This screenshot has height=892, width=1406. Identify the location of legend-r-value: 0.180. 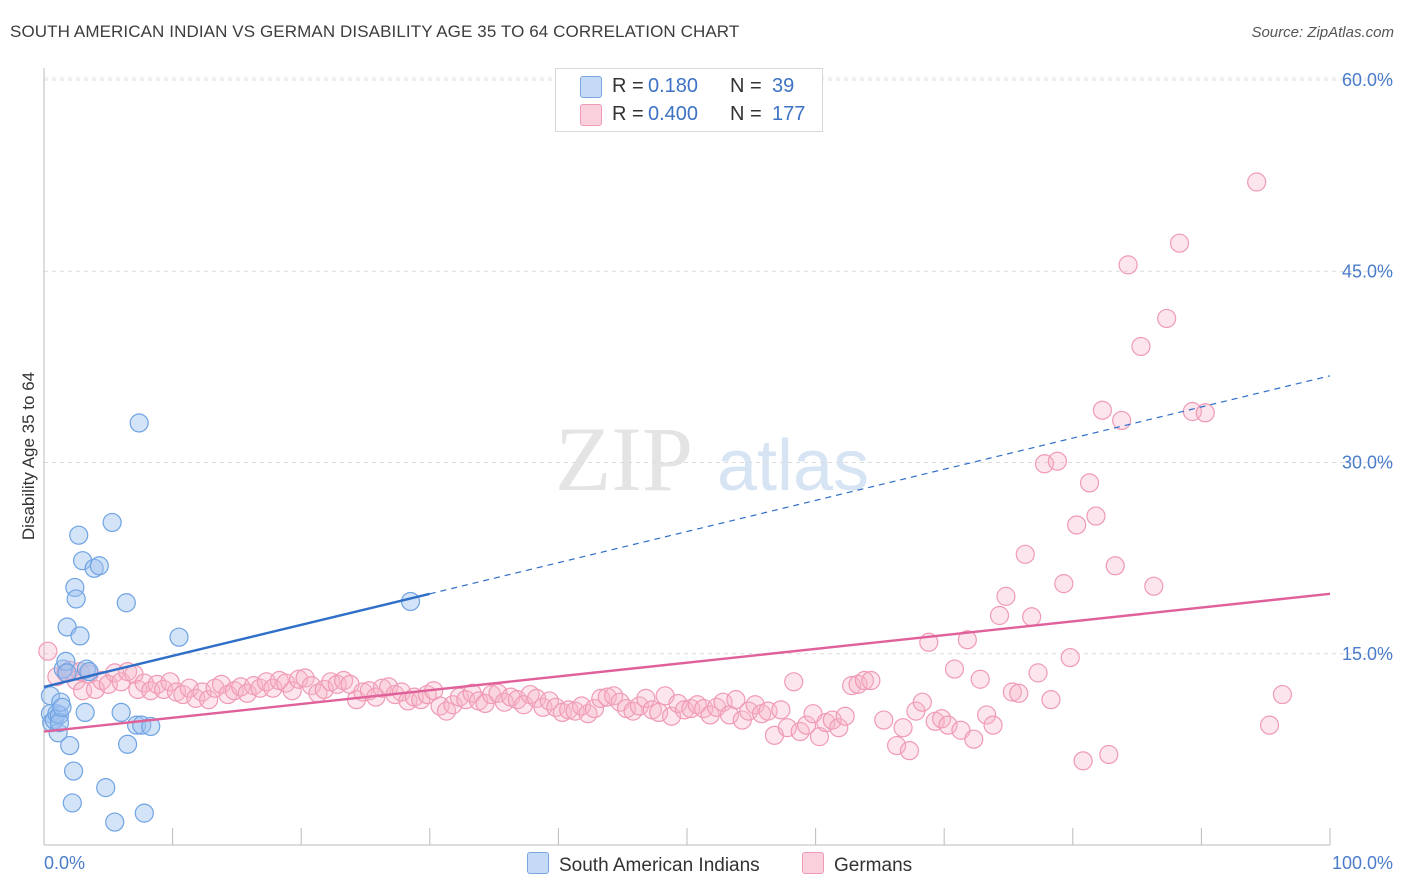
(673, 86).